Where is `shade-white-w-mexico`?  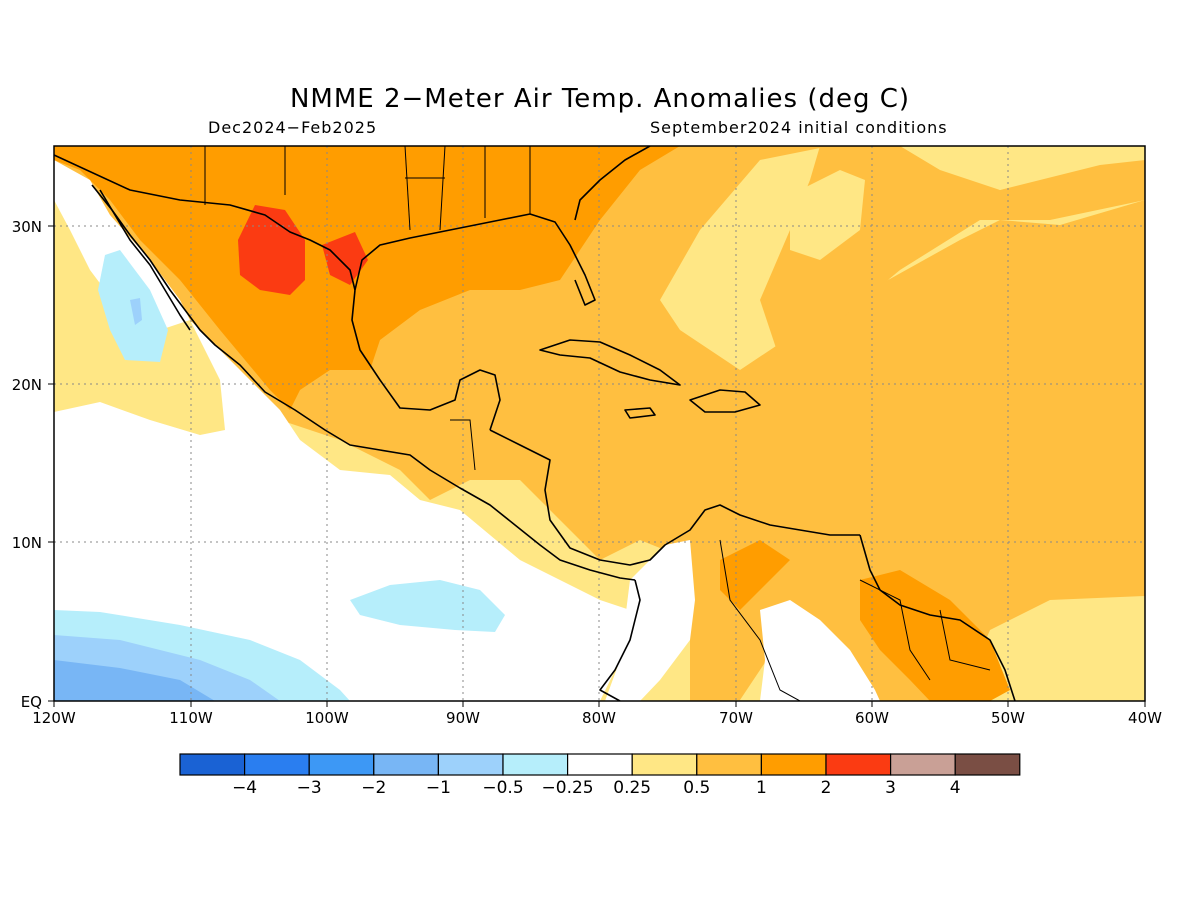
shade-white-w-mexico is located at coordinates (122, 245).